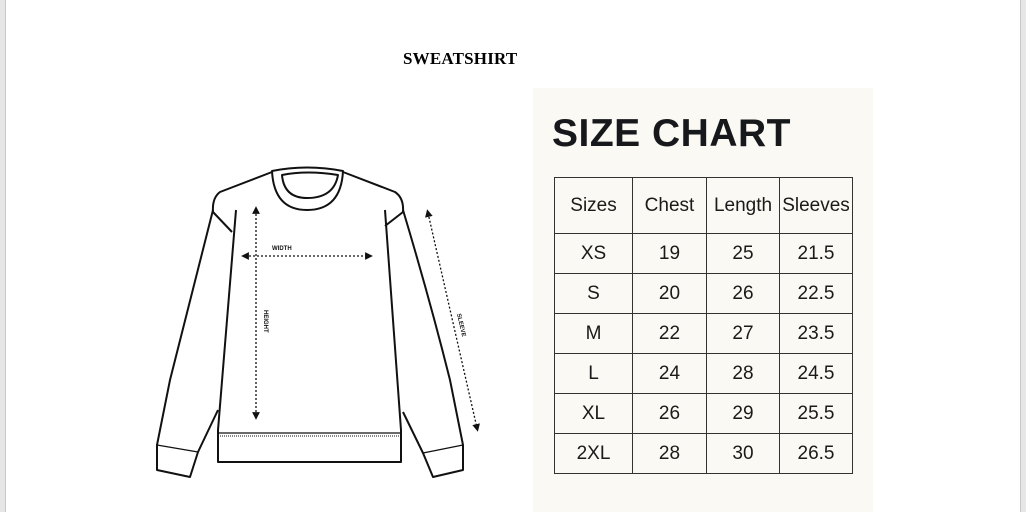 The height and width of the screenshot is (512, 1026). What do you see at coordinates (593, 293) in the screenshot?
I see `cell-size: S` at bounding box center [593, 293].